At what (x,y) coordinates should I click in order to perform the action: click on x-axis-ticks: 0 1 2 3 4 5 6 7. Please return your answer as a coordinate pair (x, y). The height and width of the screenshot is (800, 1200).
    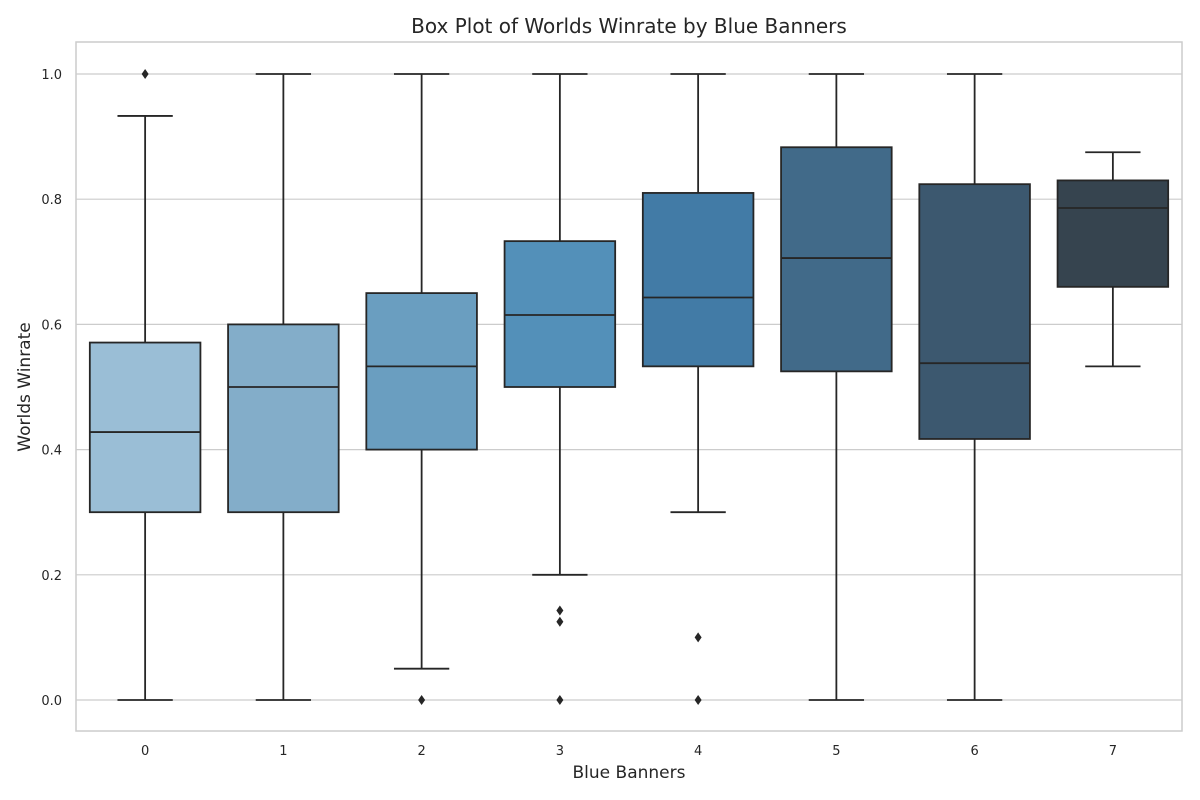
    Looking at the image, I should click on (629, 751).